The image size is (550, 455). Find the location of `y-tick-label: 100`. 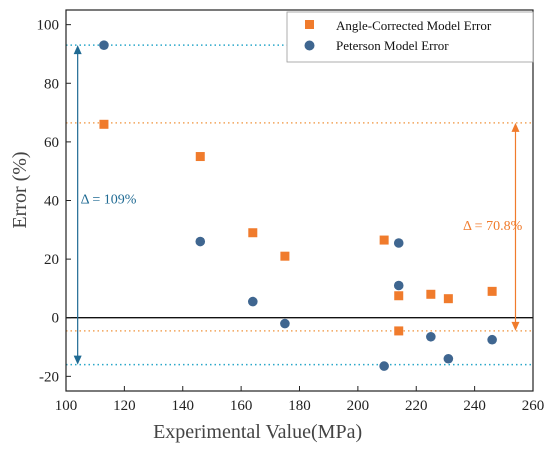

y-tick-label: 100 is located at coordinates (48, 26).